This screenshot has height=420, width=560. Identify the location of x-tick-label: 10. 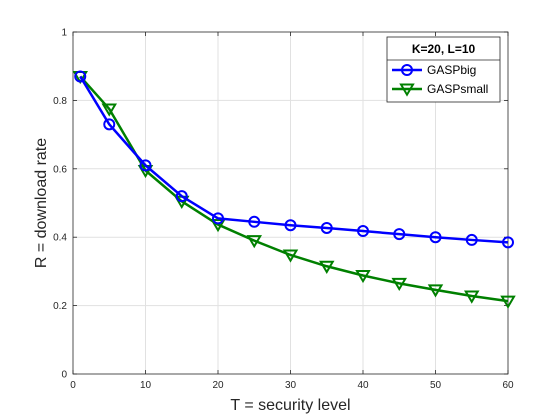
(146, 385).